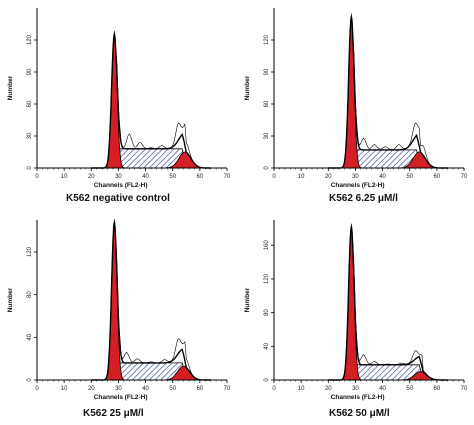 The image size is (474, 425). What do you see at coordinates (363, 198) in the screenshot?
I see `panel-caption: K562 6.25 μM/l` at bounding box center [363, 198].